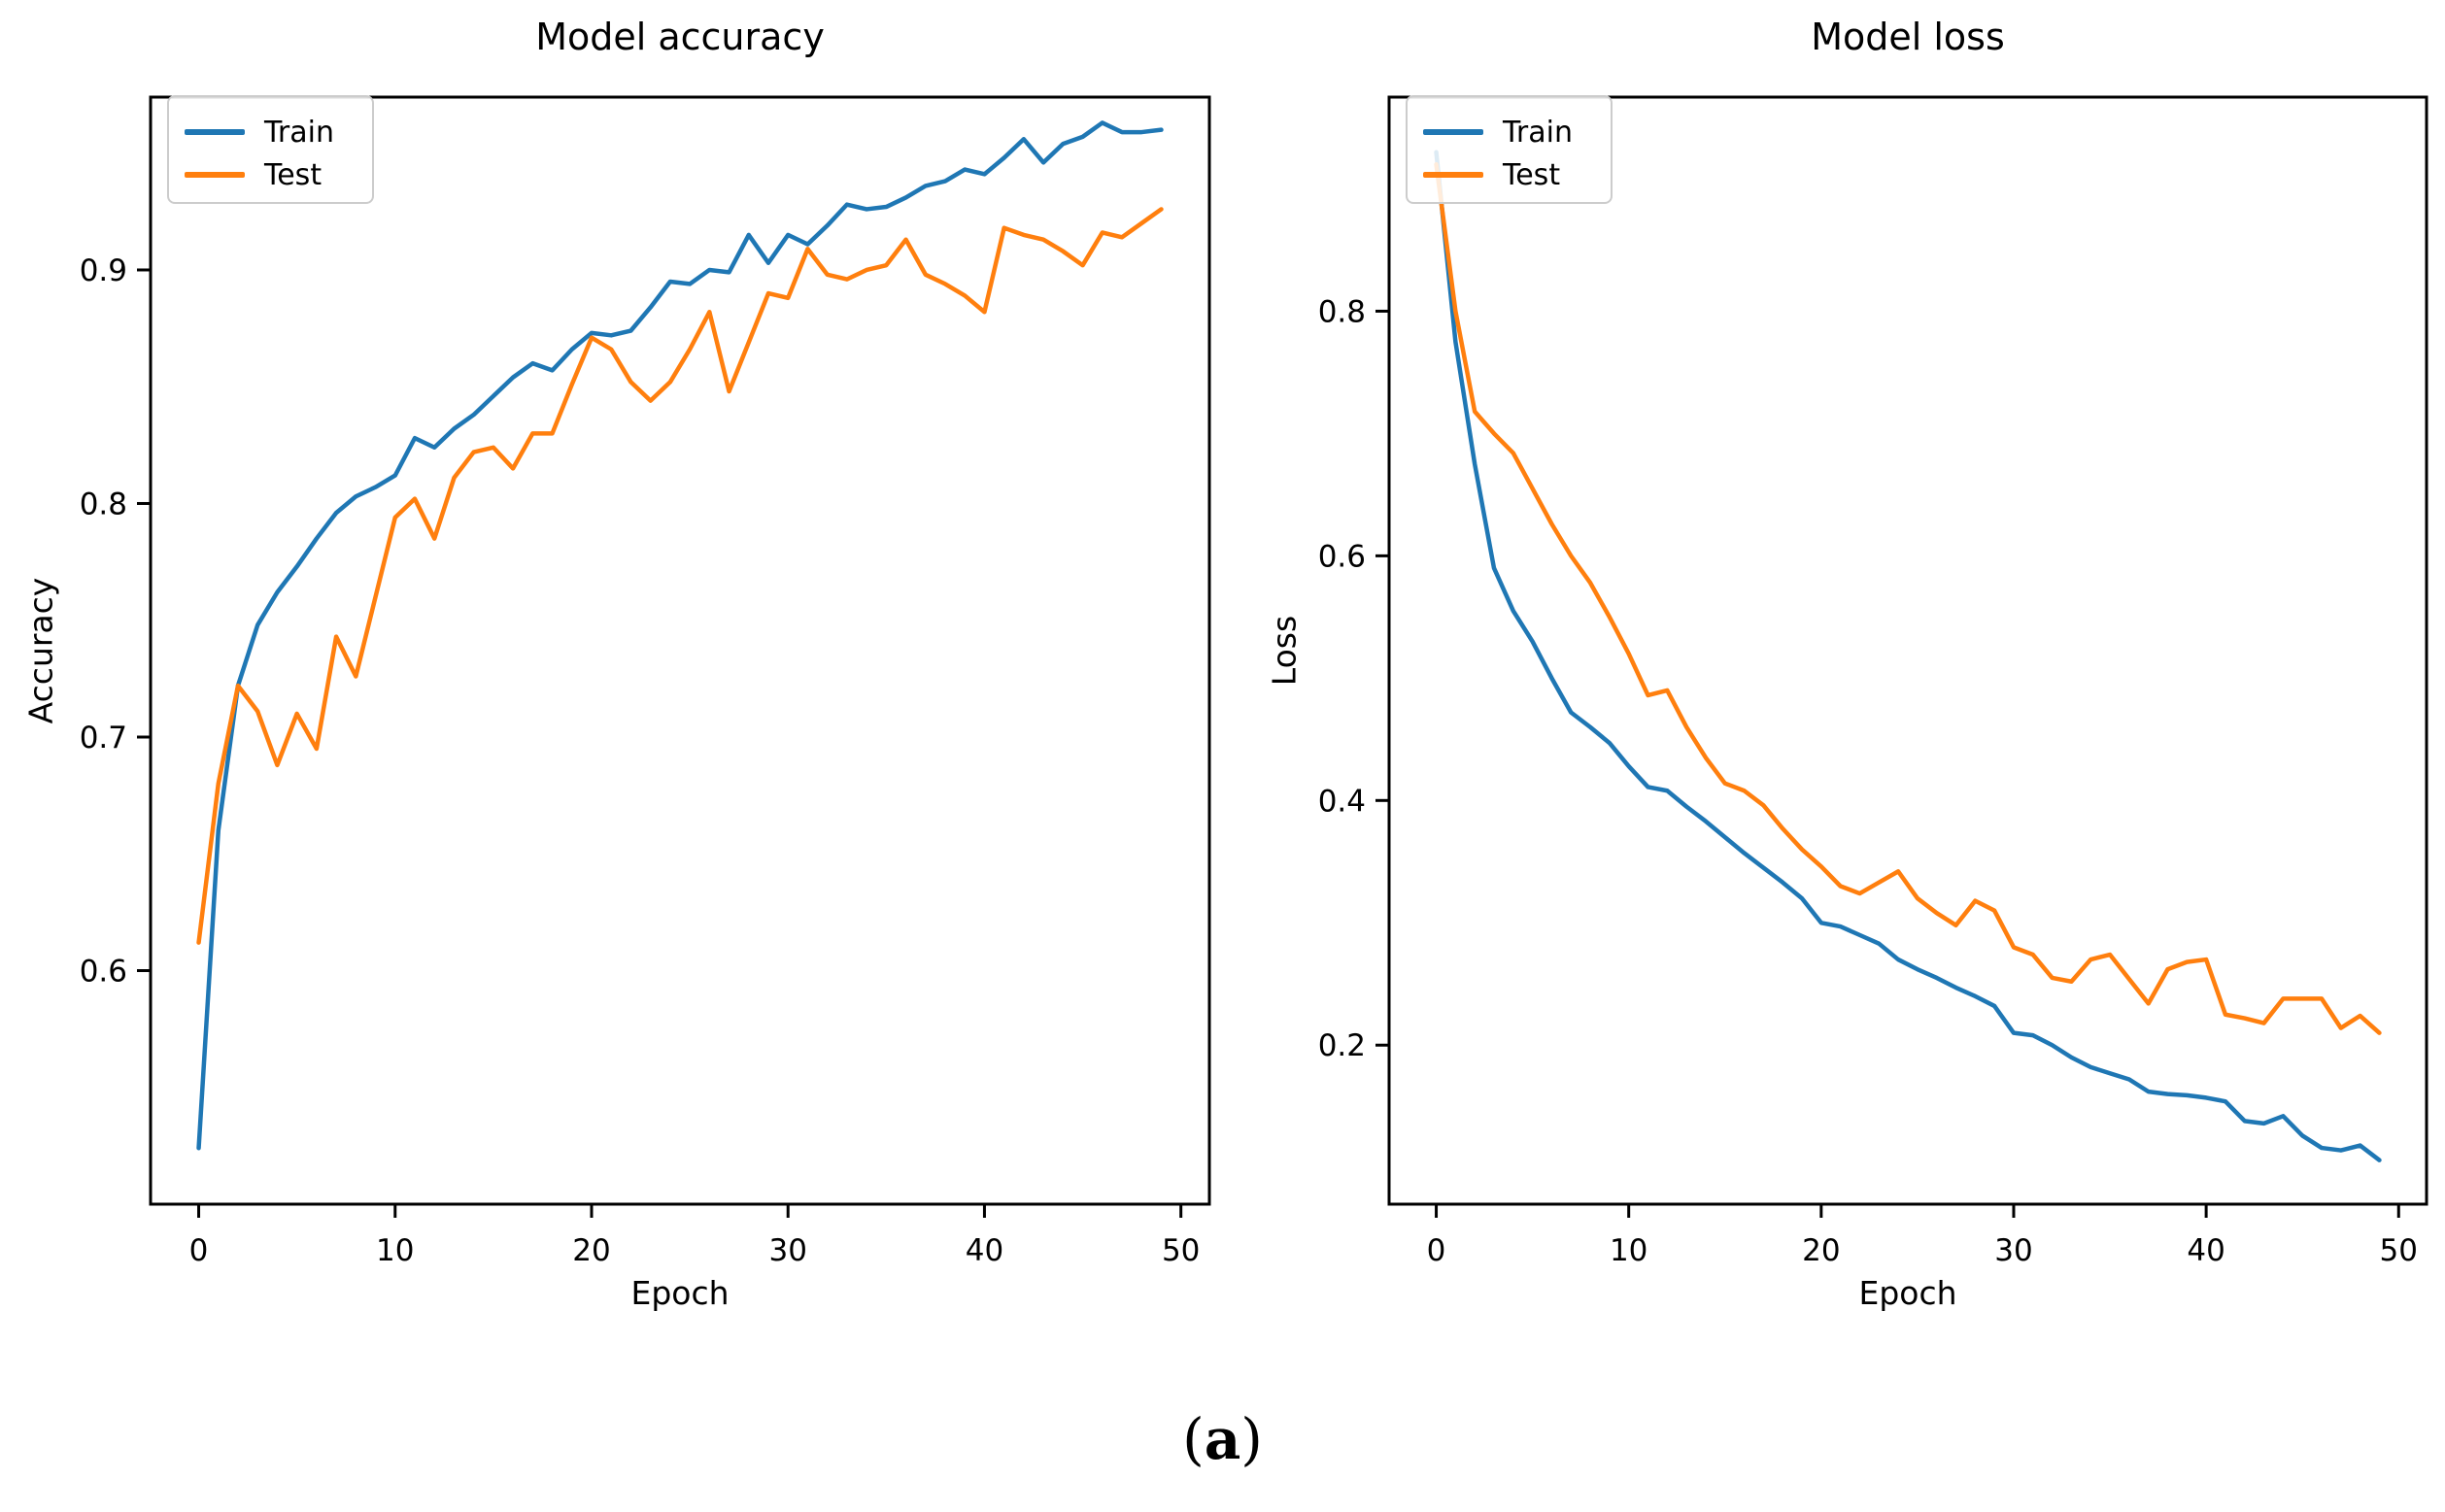 This screenshot has width=2445, height=1512. I want to click on y-tick-label: 0.4, so click(1342, 801).